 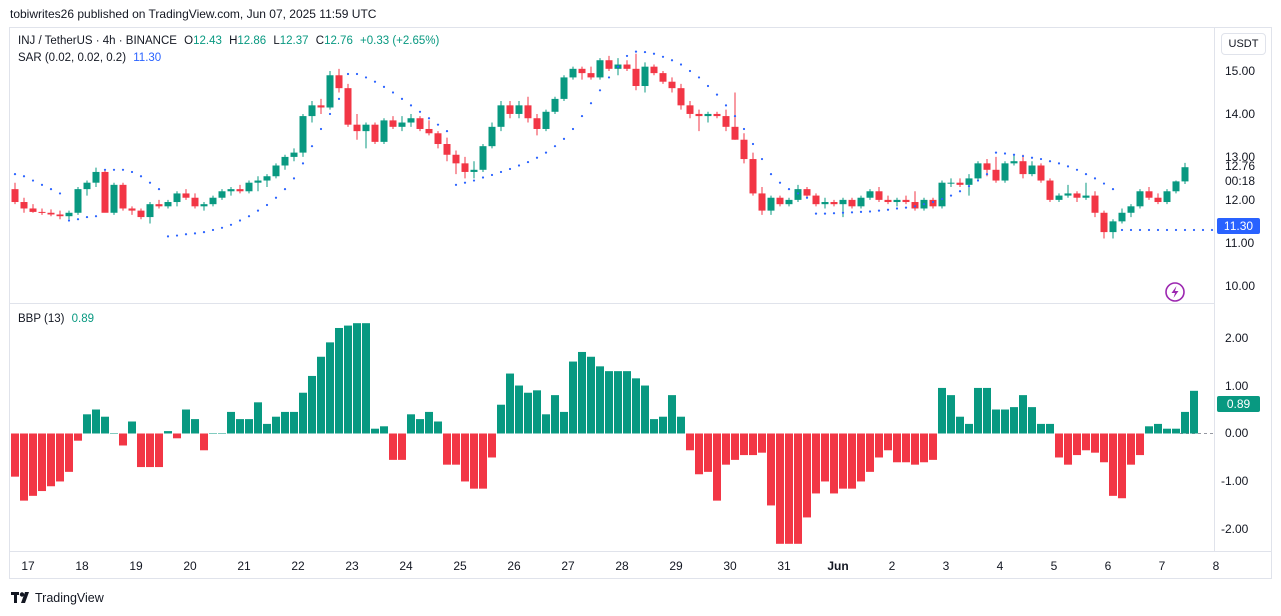 I want to click on currency-button: USDT, so click(x=1243, y=44).